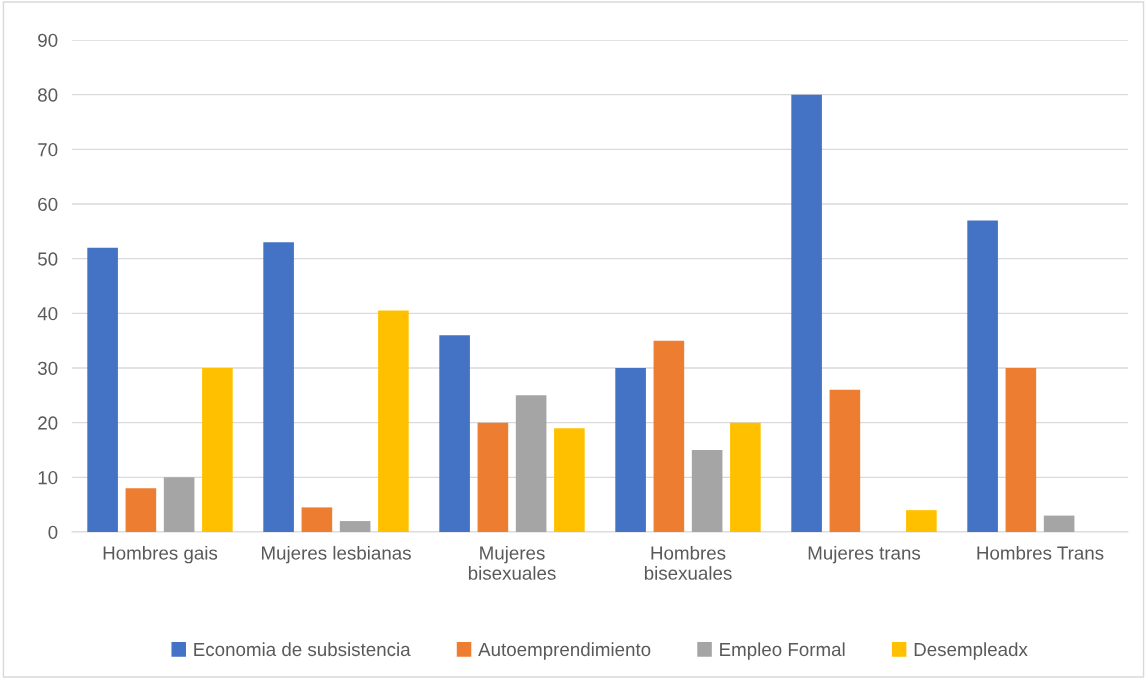  What do you see at coordinates (47, 314) in the screenshot?
I see `y-tick-label: 40` at bounding box center [47, 314].